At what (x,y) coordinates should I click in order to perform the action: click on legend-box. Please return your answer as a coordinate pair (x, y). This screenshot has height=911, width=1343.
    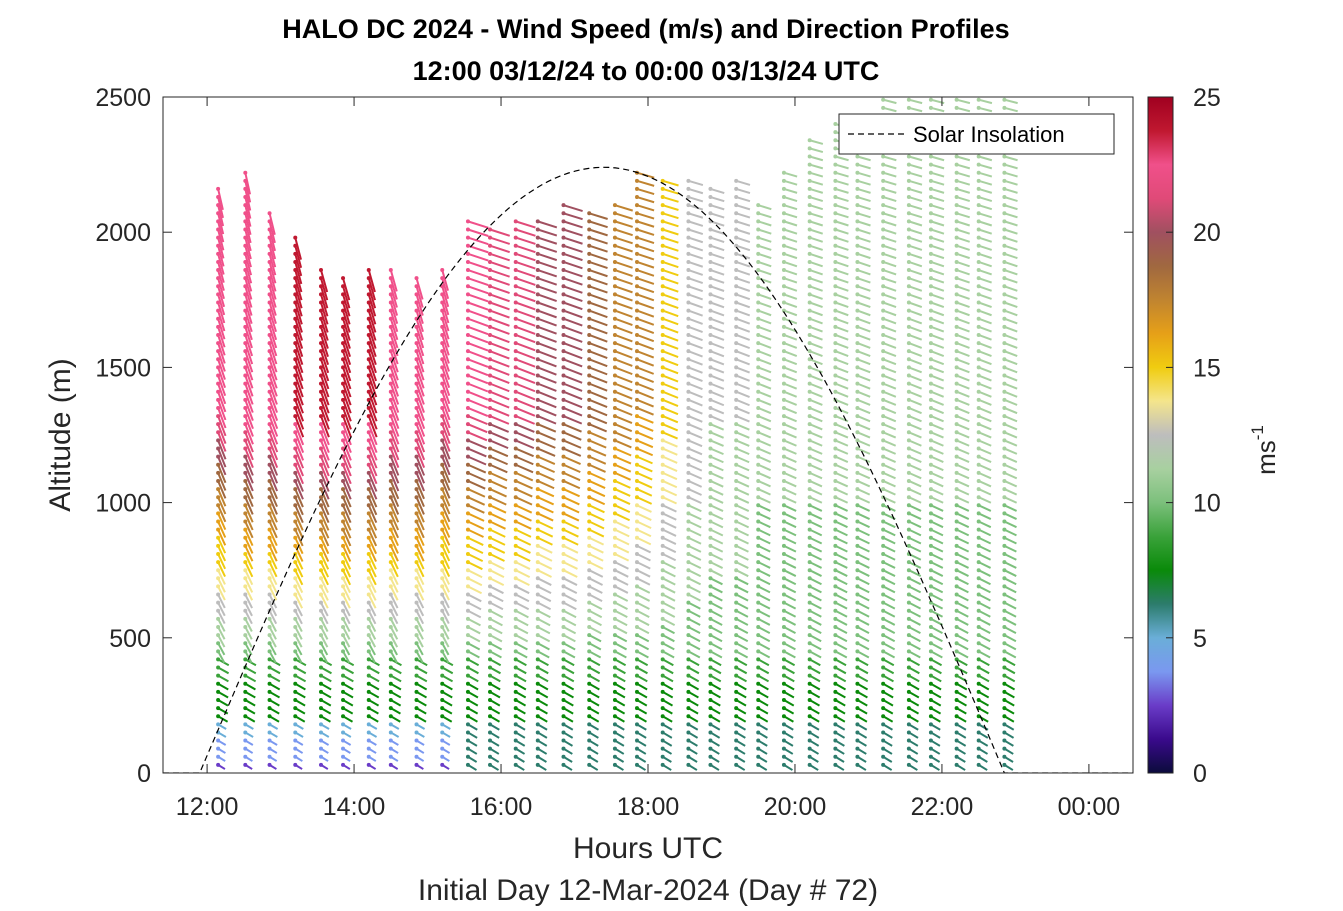
    Looking at the image, I should click on (976, 134).